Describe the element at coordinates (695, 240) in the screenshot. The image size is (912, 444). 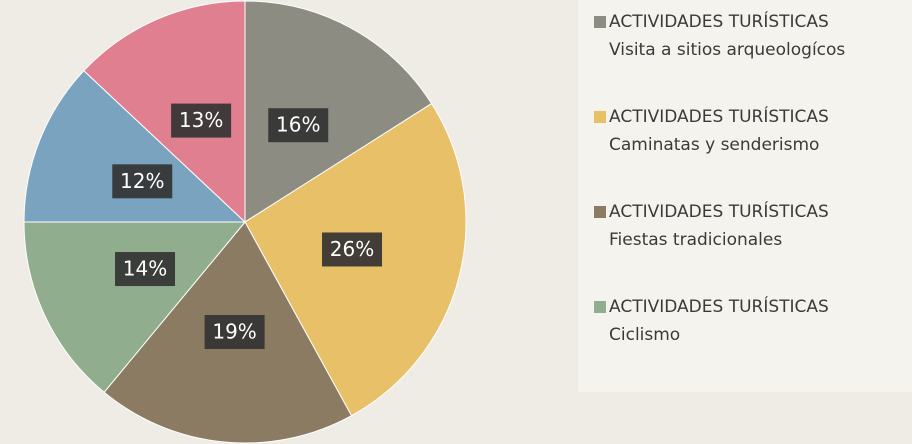
I see `legend-label: Fiestas tradicionales` at that location.